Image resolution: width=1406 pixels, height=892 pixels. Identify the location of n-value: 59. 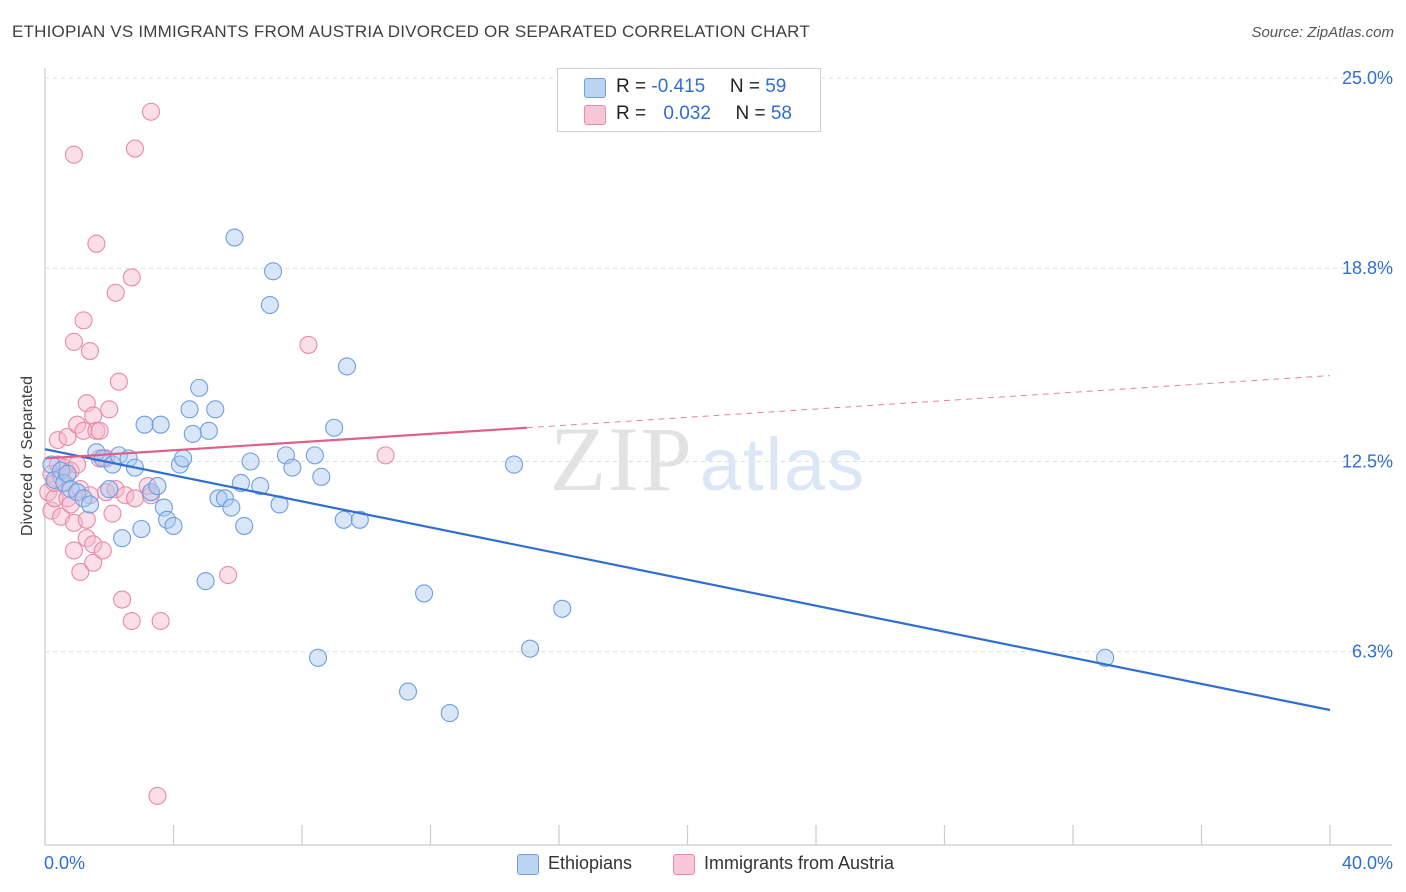
(776, 86).